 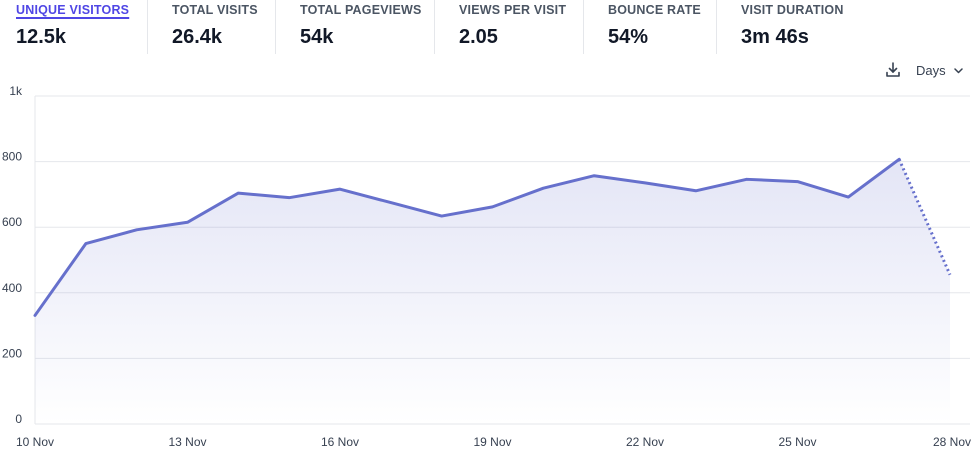 What do you see at coordinates (645, 442) in the screenshot?
I see `x-tick-label: 22 Nov` at bounding box center [645, 442].